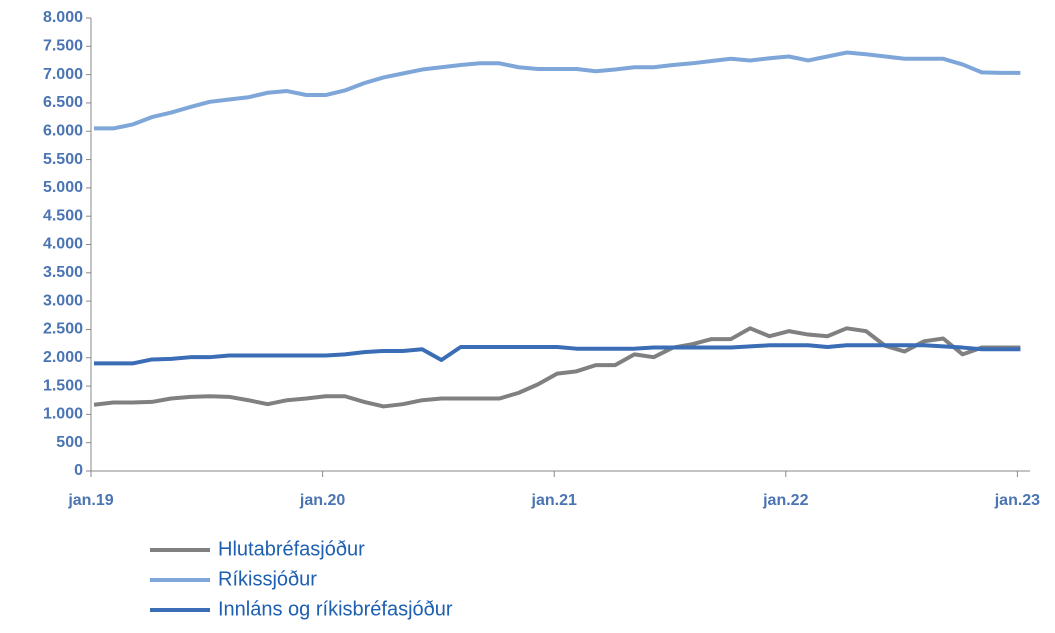 The width and height of the screenshot is (1055, 633). Describe the element at coordinates (63, 159) in the screenshot. I see `y-tick-label: 5.500` at that location.